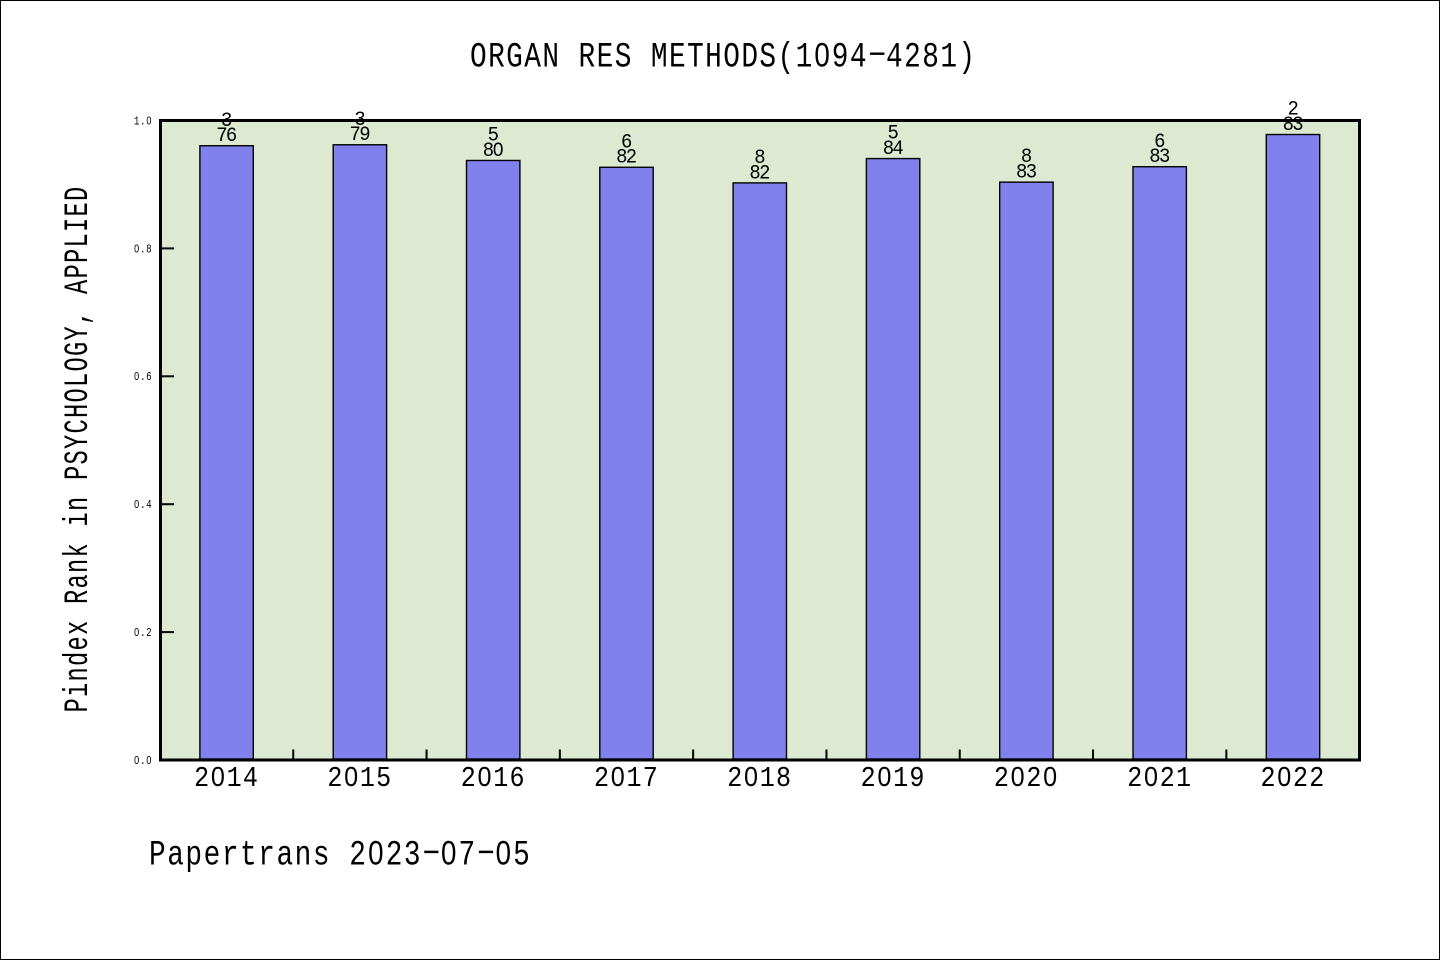  Describe the element at coordinates (360, 135) in the screenshot. I see `svg-text: 79` at that location.